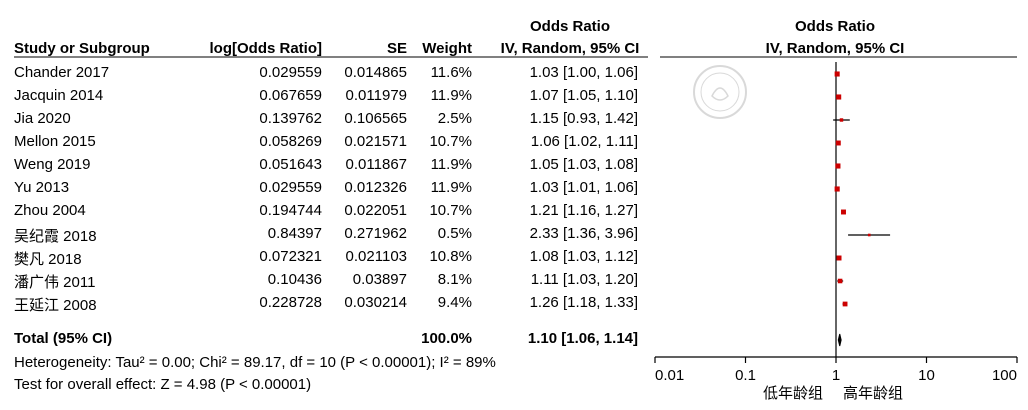 This screenshot has width=1028, height=410. I want to click on study-ci: 1.03 [1.00, 1.06], so click(583, 72).